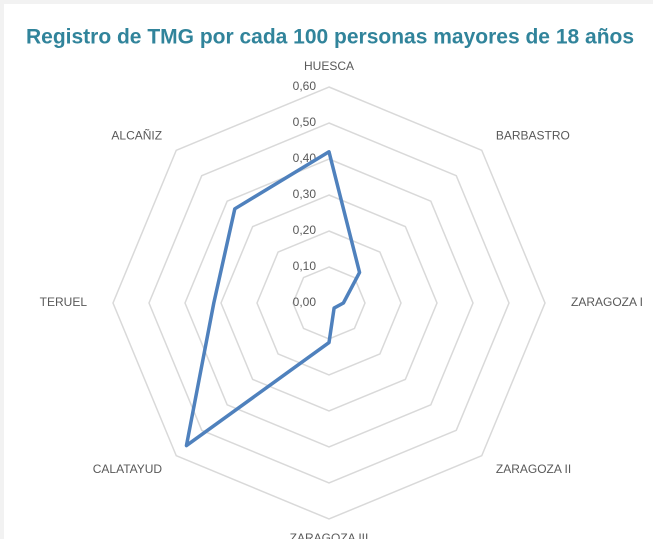 Image resolution: width=653 pixels, height=539 pixels. What do you see at coordinates (533, 135) in the screenshot?
I see `category-label: BARBASTRO` at bounding box center [533, 135].